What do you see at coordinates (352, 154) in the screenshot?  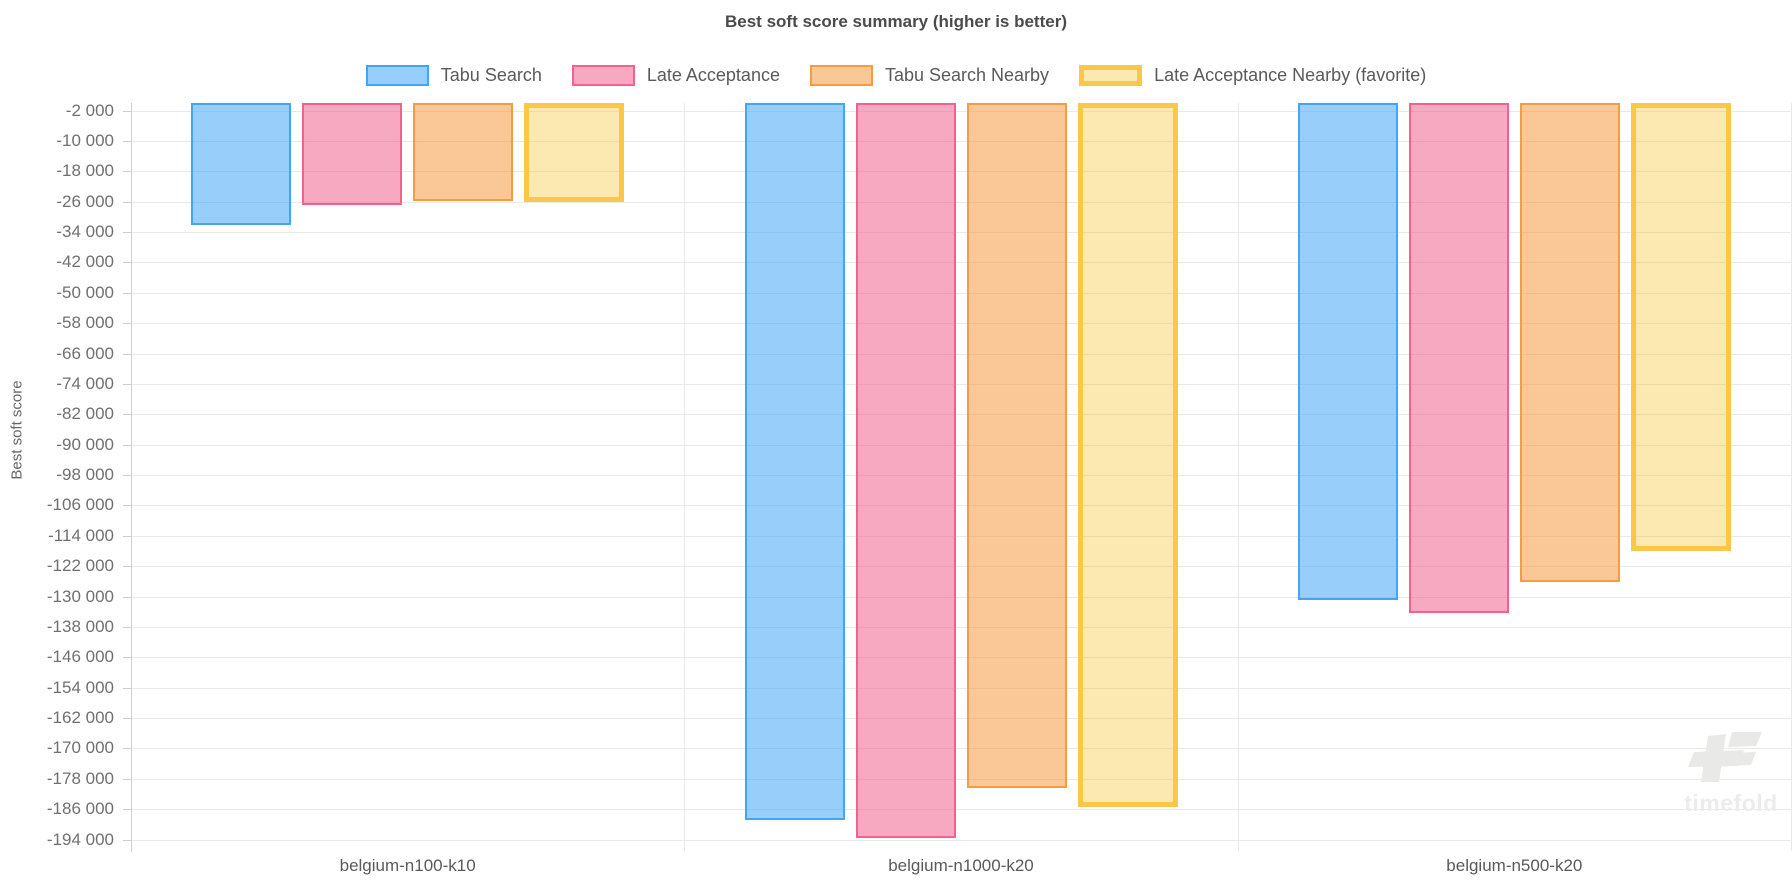 I see `bar-late-acceptance-belgium-n100-k10` at bounding box center [352, 154].